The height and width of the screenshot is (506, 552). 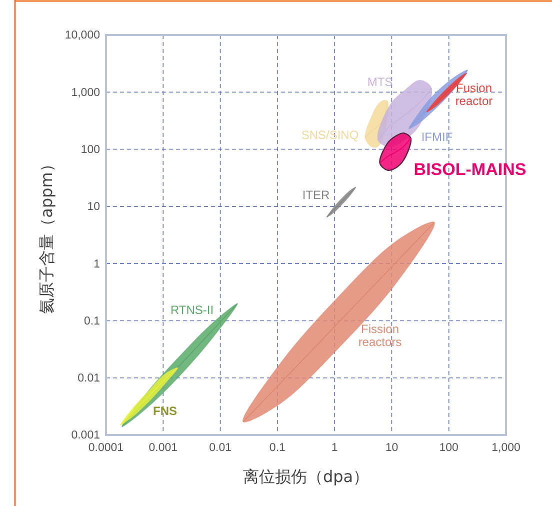 What do you see at coordinates (380, 336) in the screenshot?
I see `series-label: Fission reactors` at bounding box center [380, 336].